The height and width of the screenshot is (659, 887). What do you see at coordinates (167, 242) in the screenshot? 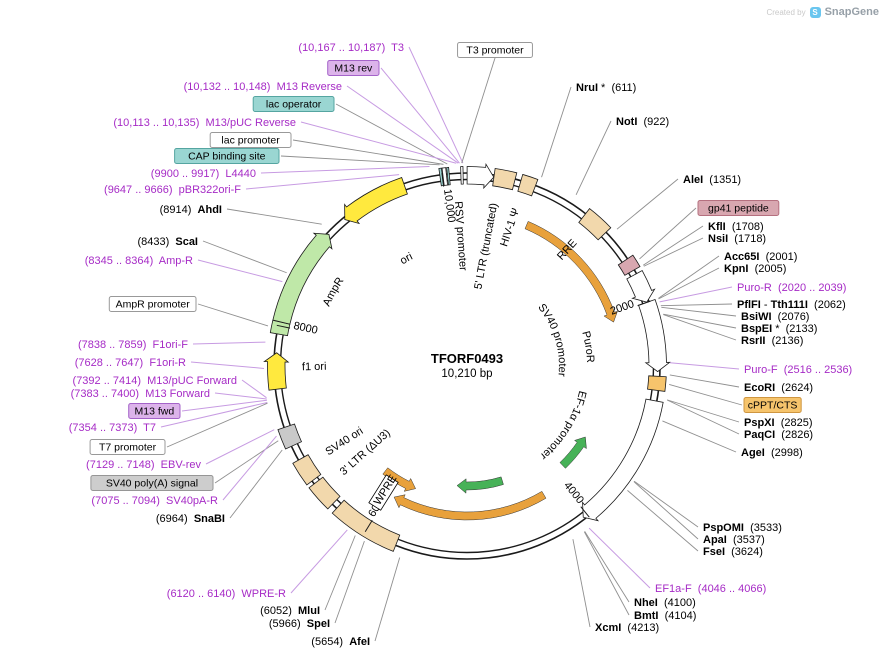
I see `label-8433-scai: (8433) ScaI` at bounding box center [167, 242].